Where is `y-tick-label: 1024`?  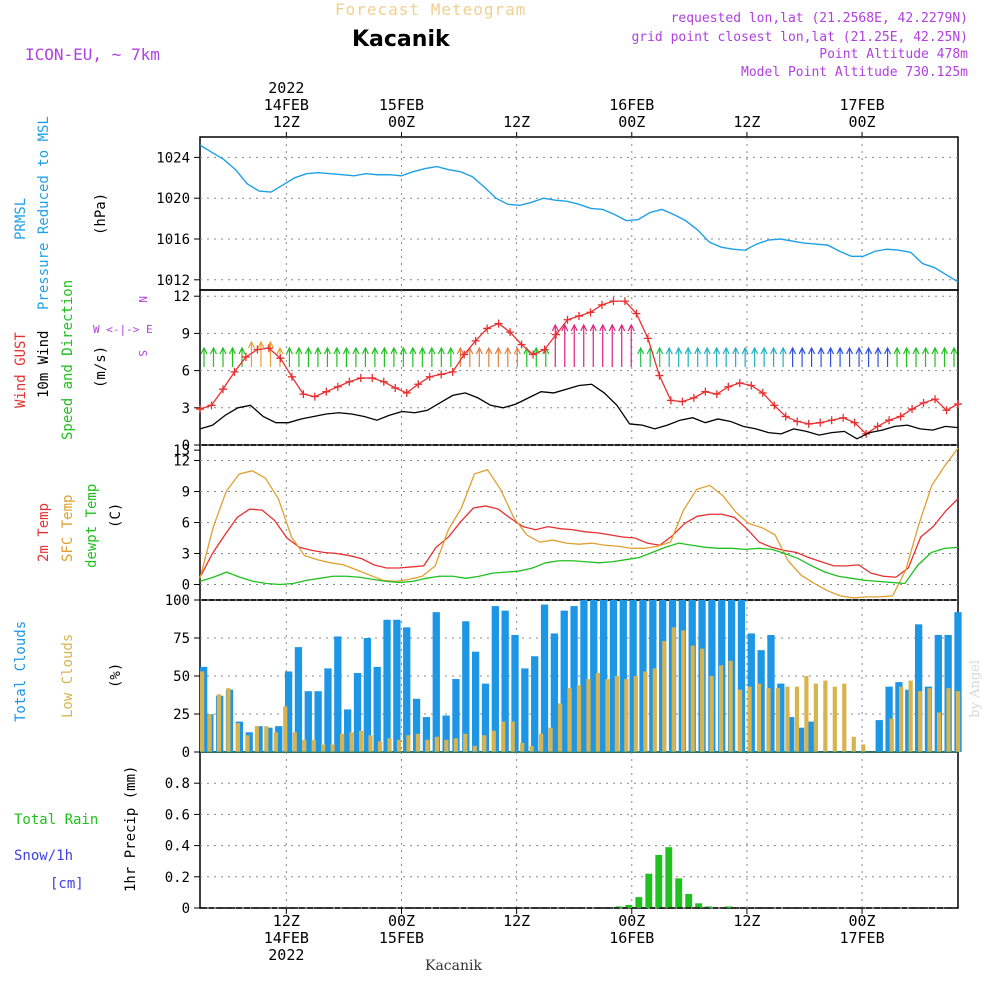 y-tick-label: 1024 is located at coordinates (173, 158).